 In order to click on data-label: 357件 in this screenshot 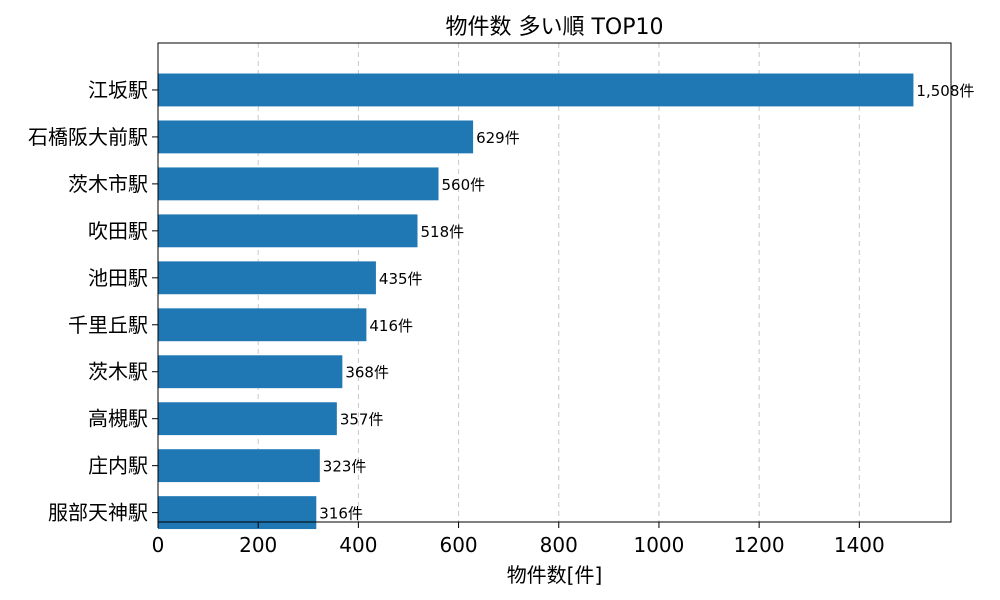, I will do `click(362, 420)`.